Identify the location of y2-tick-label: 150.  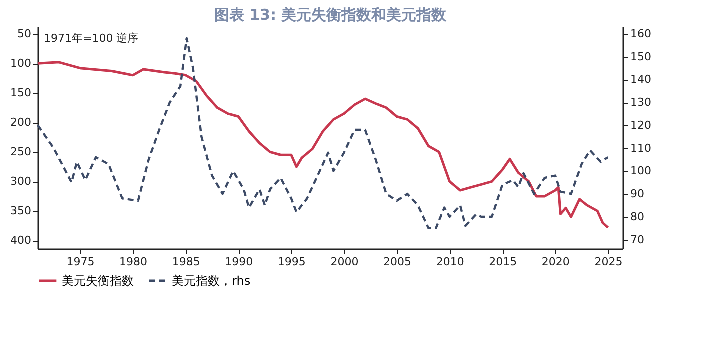
(641, 57).